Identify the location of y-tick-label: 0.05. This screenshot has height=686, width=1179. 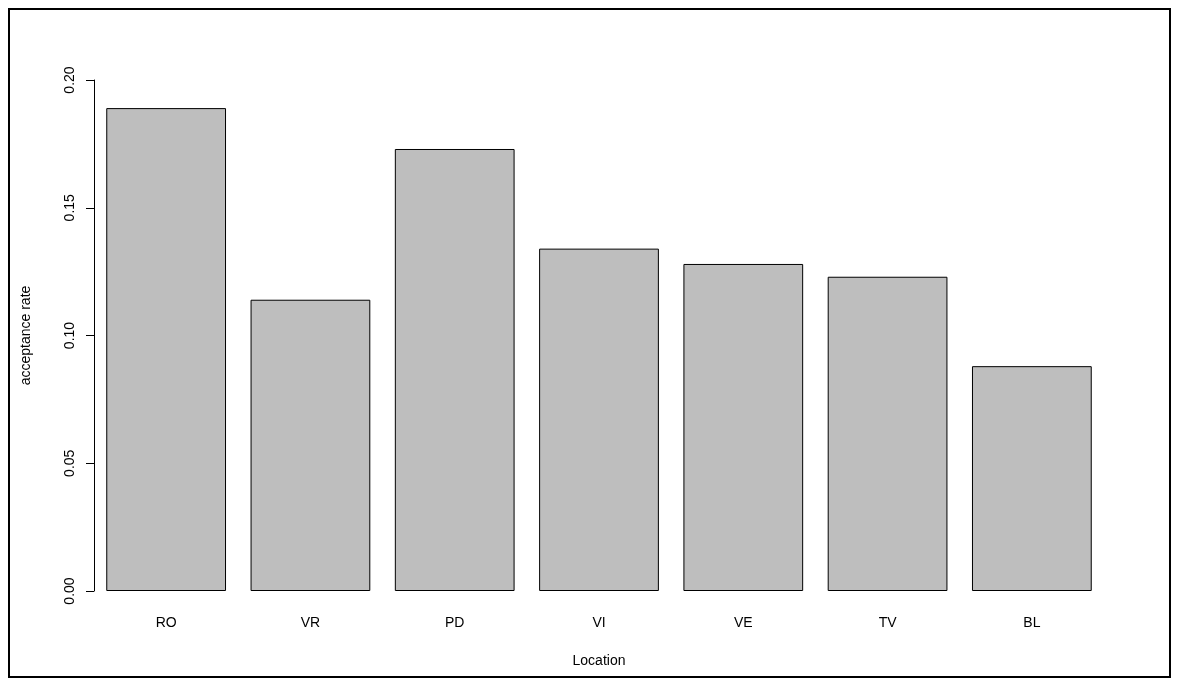
(69, 463).